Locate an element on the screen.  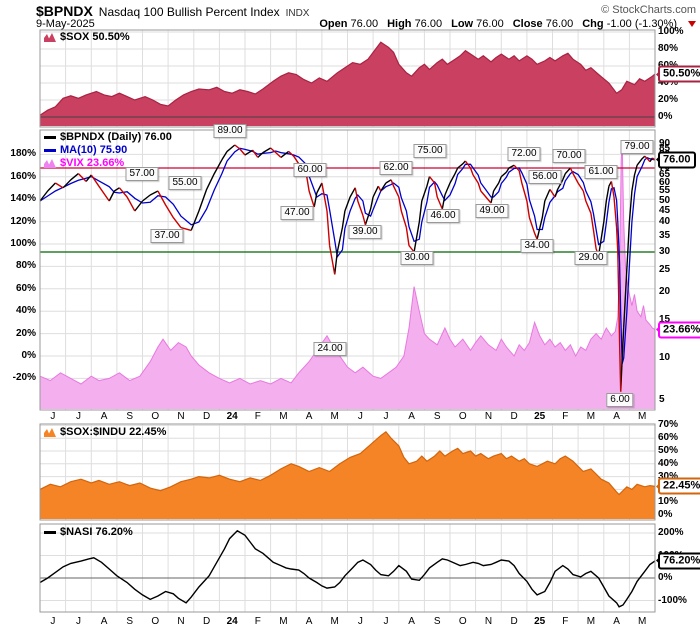
y-axis-label: 50 is located at coordinates (665, 200).